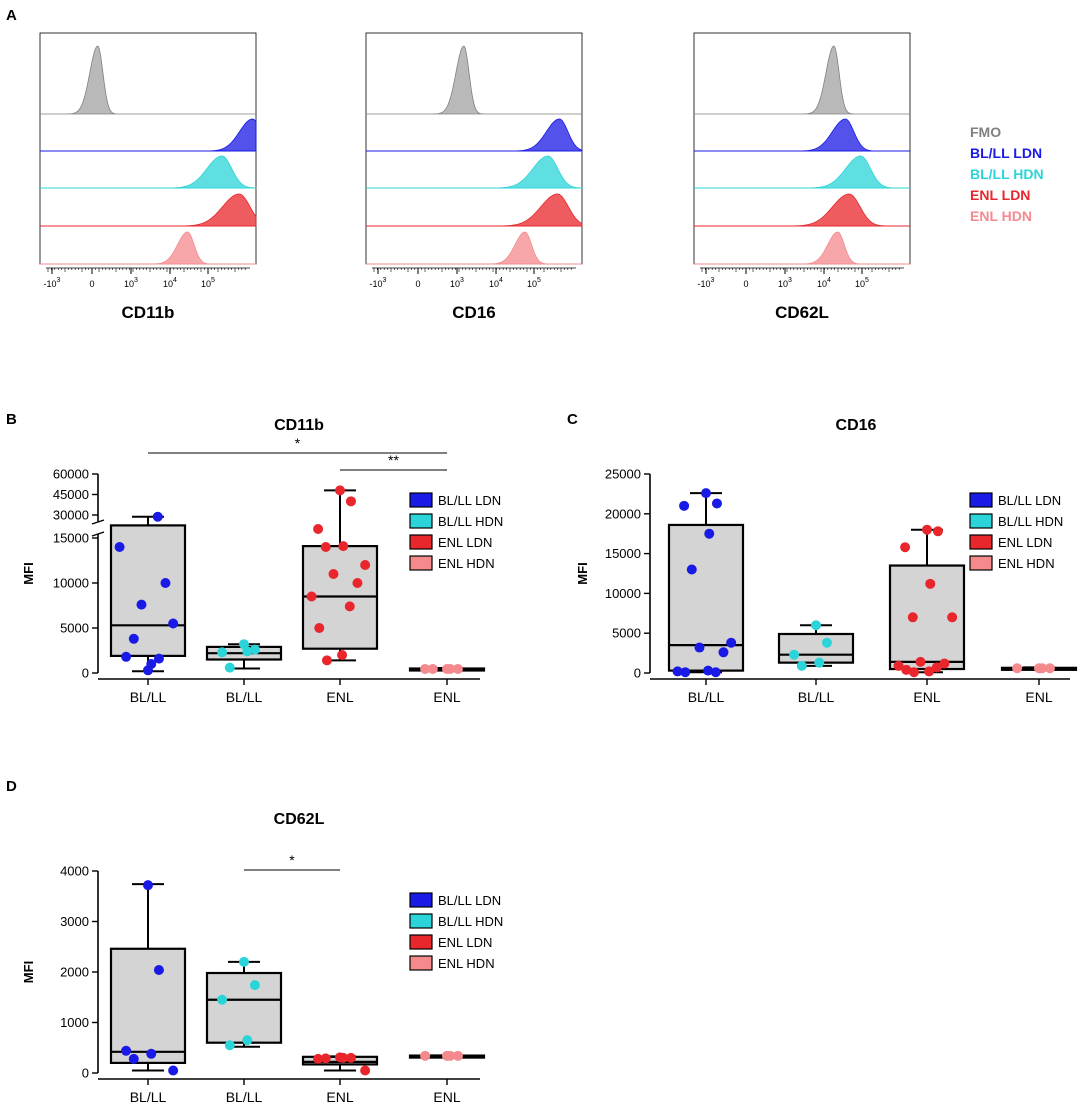 The height and width of the screenshot is (1105, 1084). I want to click on panel-letter-A: A, so click(11, 15).